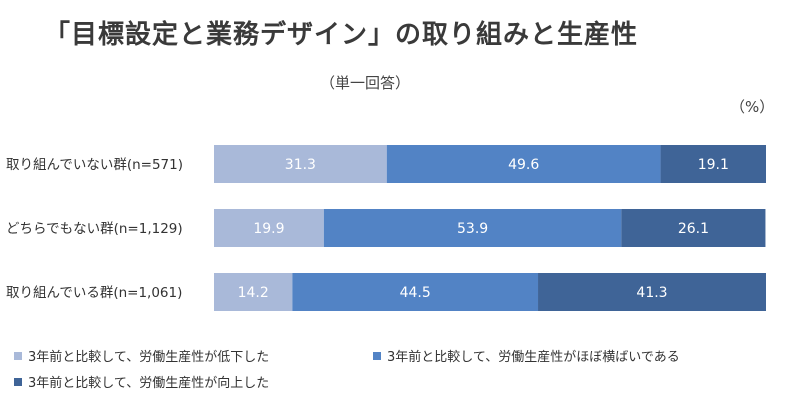 Image resolution: width=800 pixels, height=410 pixels. I want to click on legend-label-improved: 3年前と比較して、労働生産性が向上した, so click(149, 383).